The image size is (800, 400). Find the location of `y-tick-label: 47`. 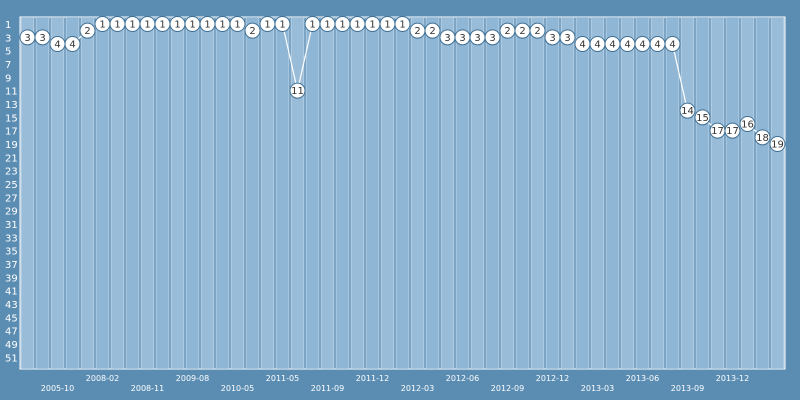

y-tick-label: 47 is located at coordinates (11, 332).